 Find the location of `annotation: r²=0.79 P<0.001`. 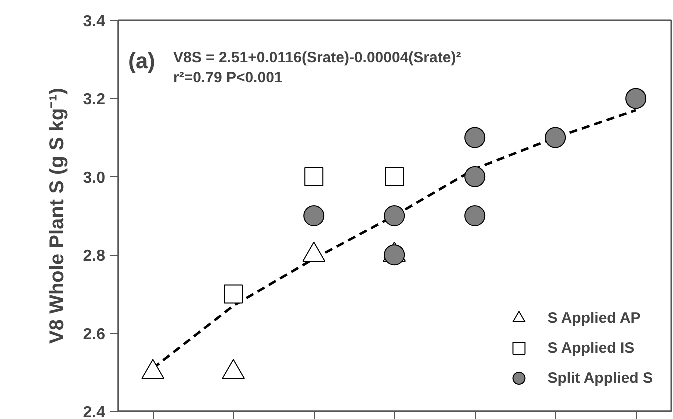

annotation: r²=0.79 P<0.001 is located at coordinates (228, 78).